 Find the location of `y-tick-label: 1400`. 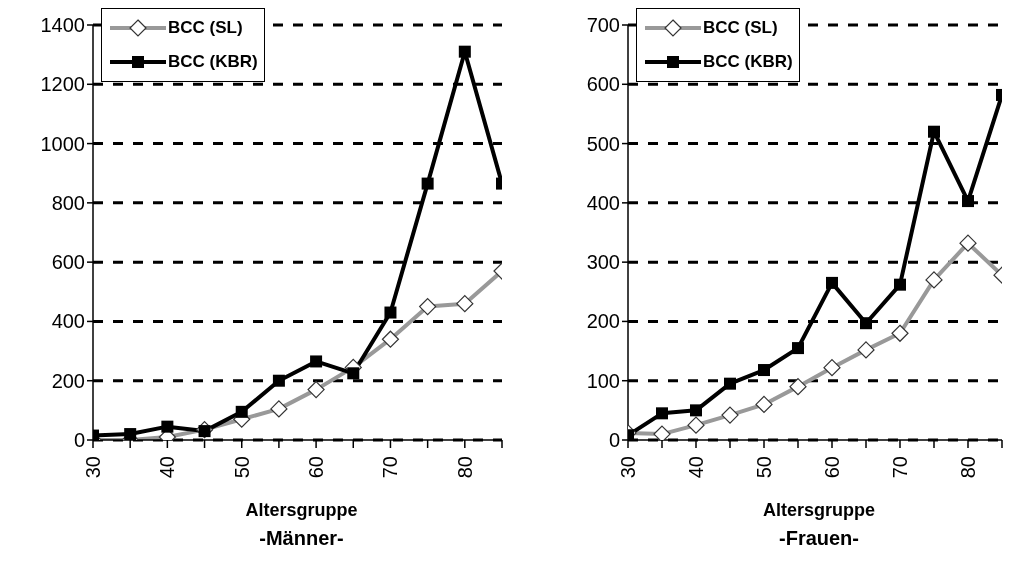

y-tick-label: 1400 is located at coordinates (62, 25).